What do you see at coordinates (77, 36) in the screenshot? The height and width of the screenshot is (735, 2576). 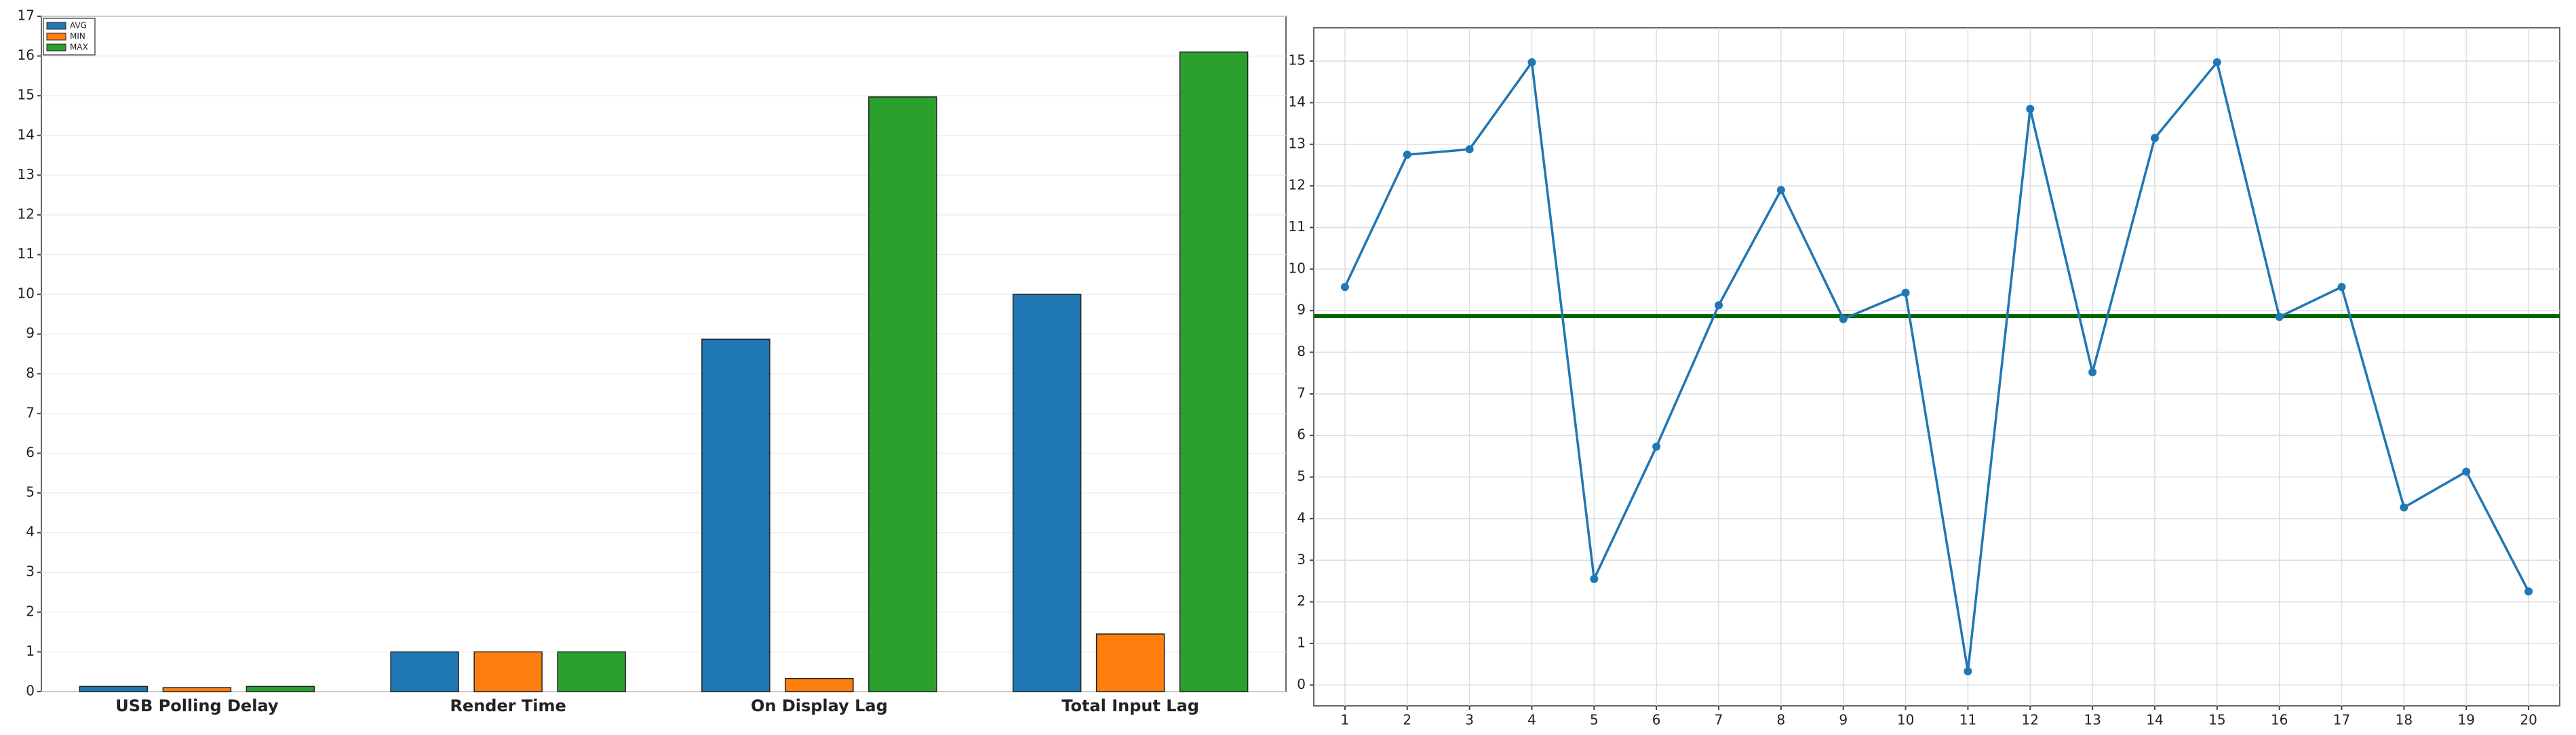 I see `legend-label: MIN` at bounding box center [77, 36].